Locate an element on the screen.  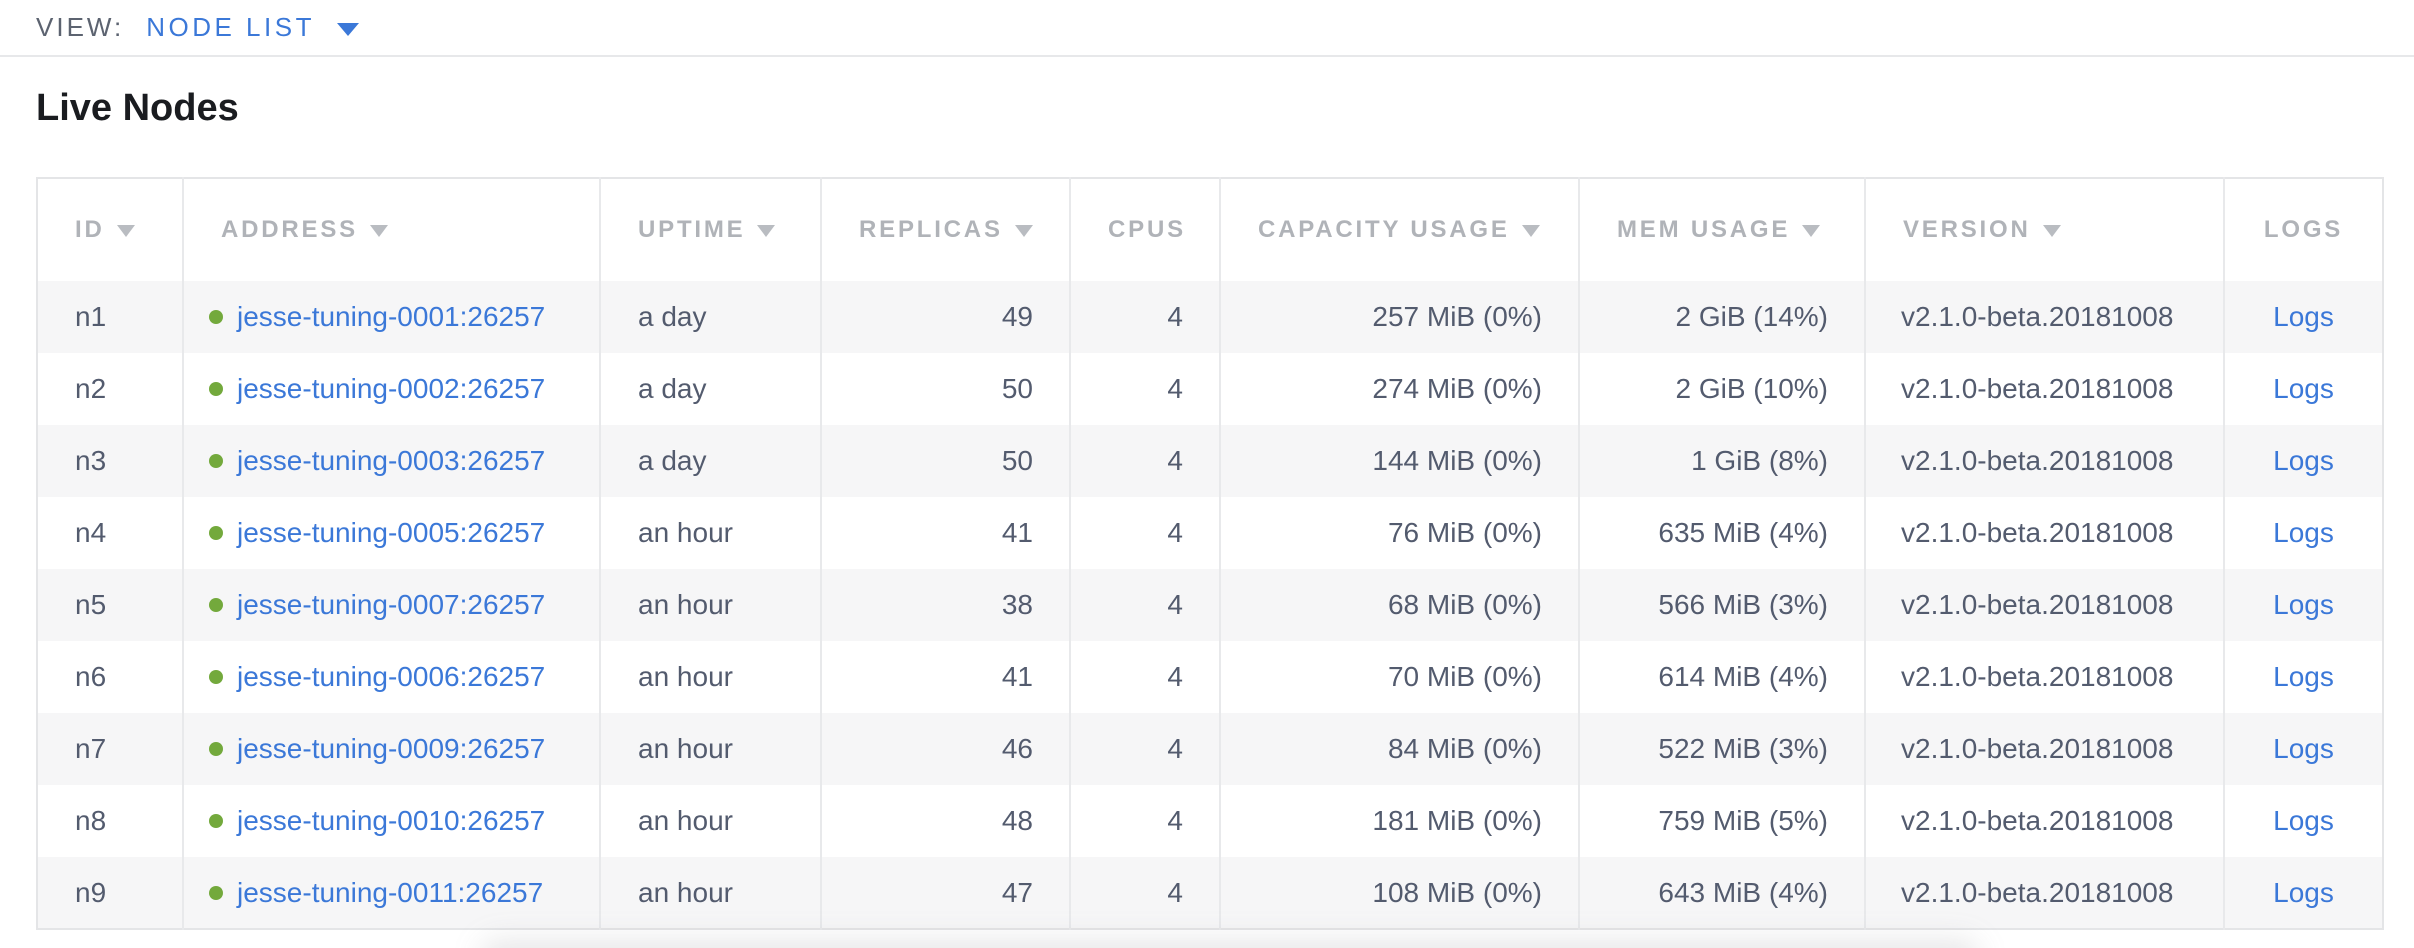
column-header-logs: LOGS is located at coordinates (2303, 229).